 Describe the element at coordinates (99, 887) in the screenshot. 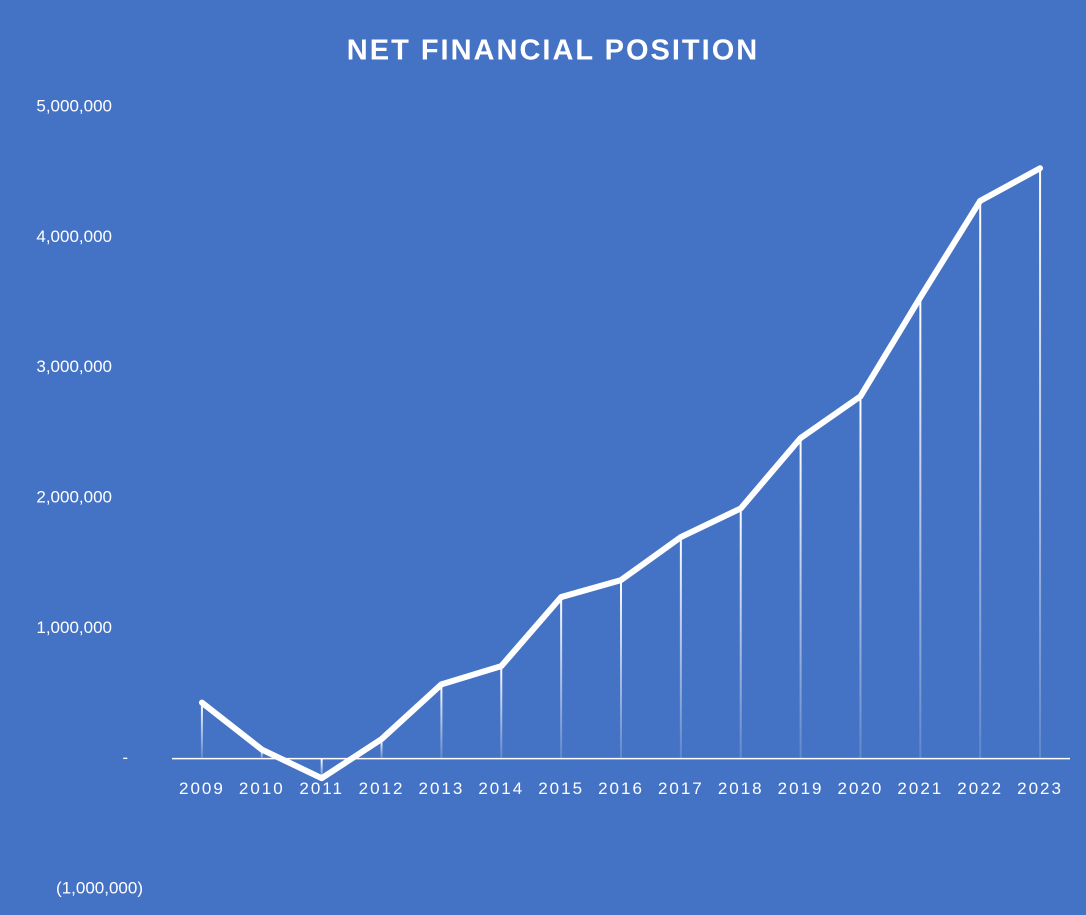

I see `y-tick-label: (1,000,000)` at that location.